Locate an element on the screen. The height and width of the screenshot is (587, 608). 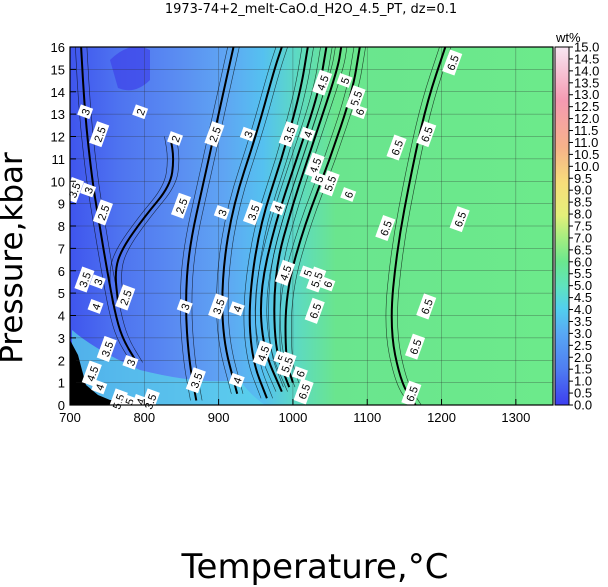
x-tick-label: 700 is located at coordinates (70, 417).